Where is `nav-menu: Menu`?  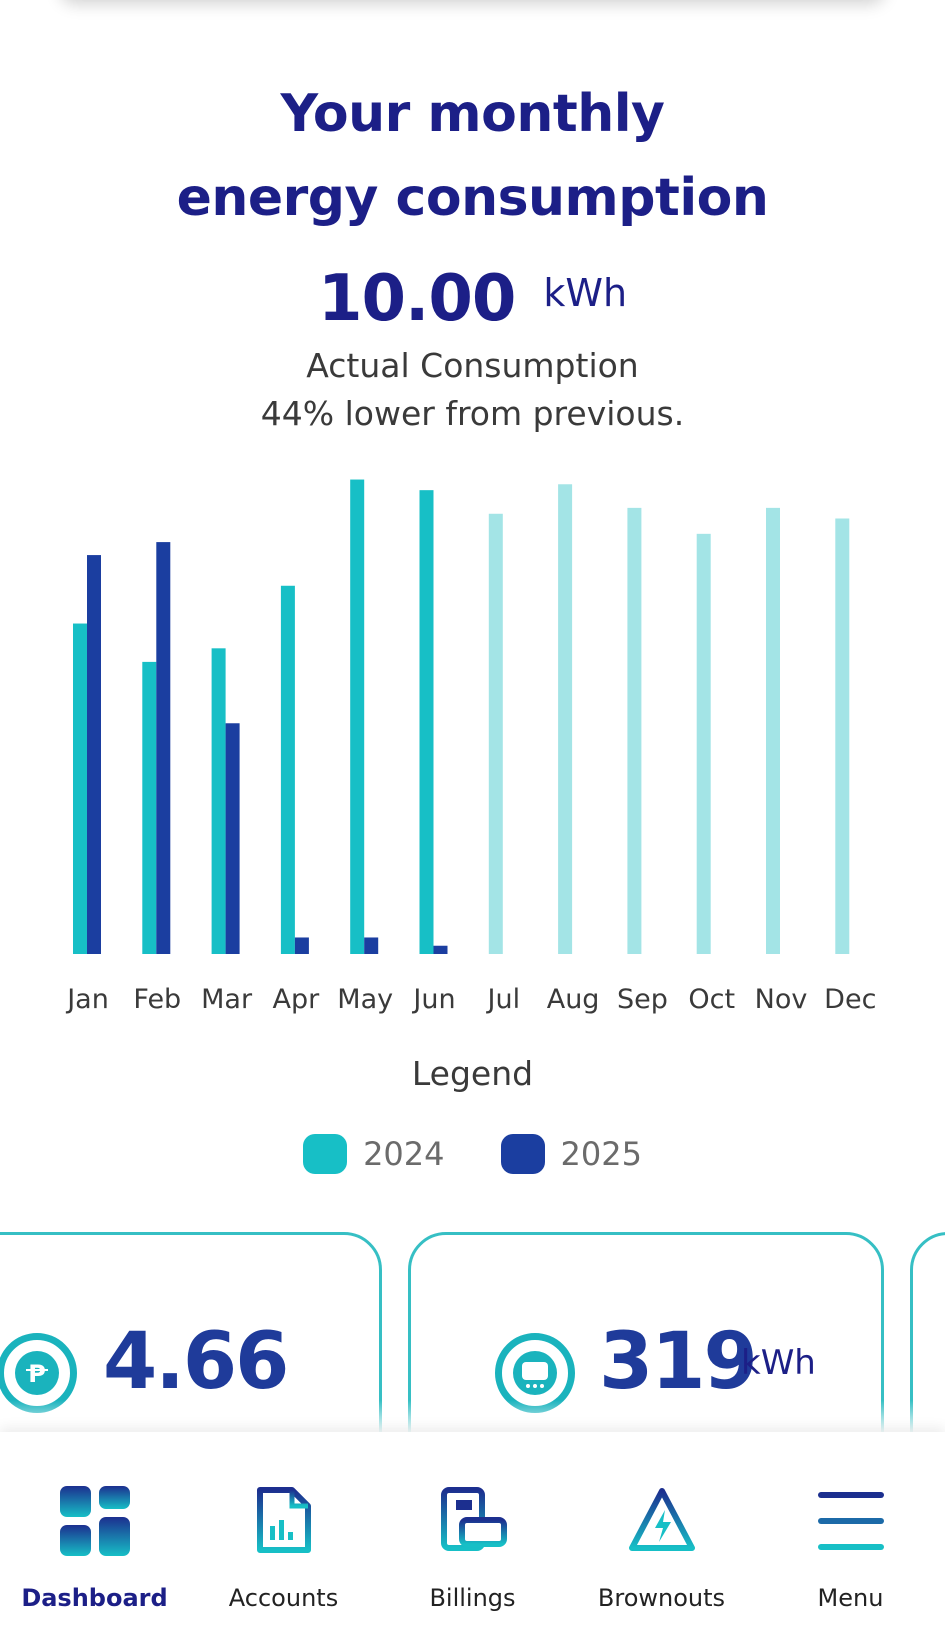 nav-menu: Menu is located at coordinates (850, 1532).